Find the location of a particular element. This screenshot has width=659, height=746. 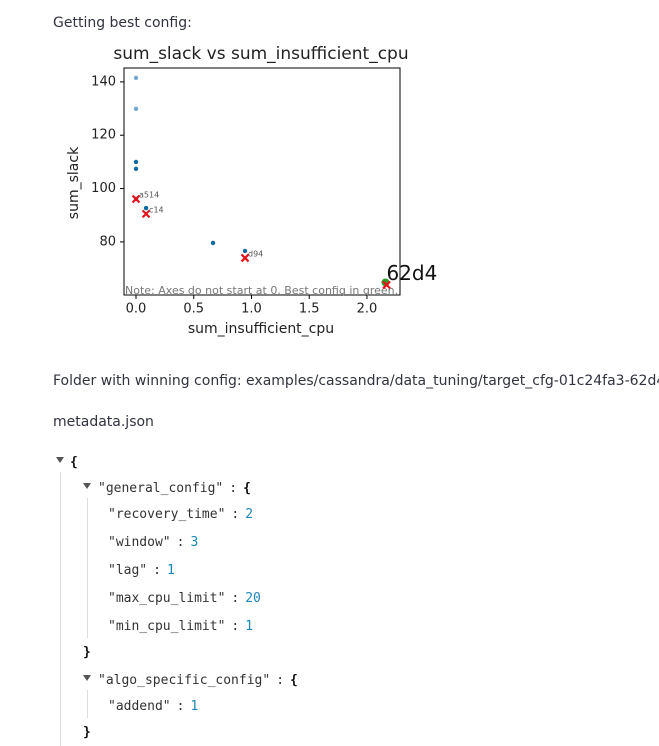

point-label: a514 is located at coordinates (149, 194).